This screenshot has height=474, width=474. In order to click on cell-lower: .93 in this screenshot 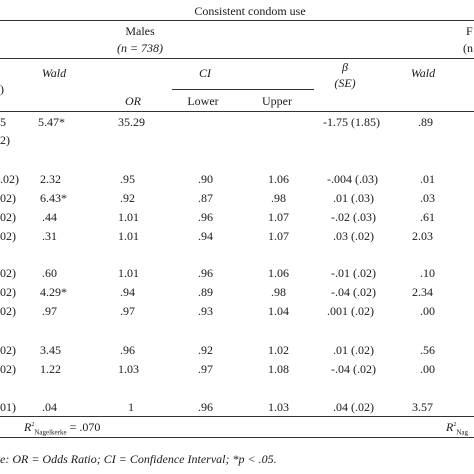, I will do `click(205, 311)`.